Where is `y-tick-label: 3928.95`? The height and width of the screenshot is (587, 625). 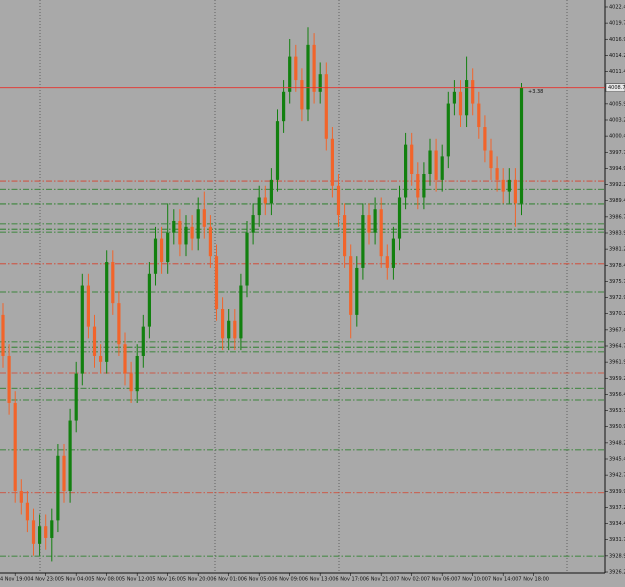 y-tick-label: 3928.95 is located at coordinates (617, 556).